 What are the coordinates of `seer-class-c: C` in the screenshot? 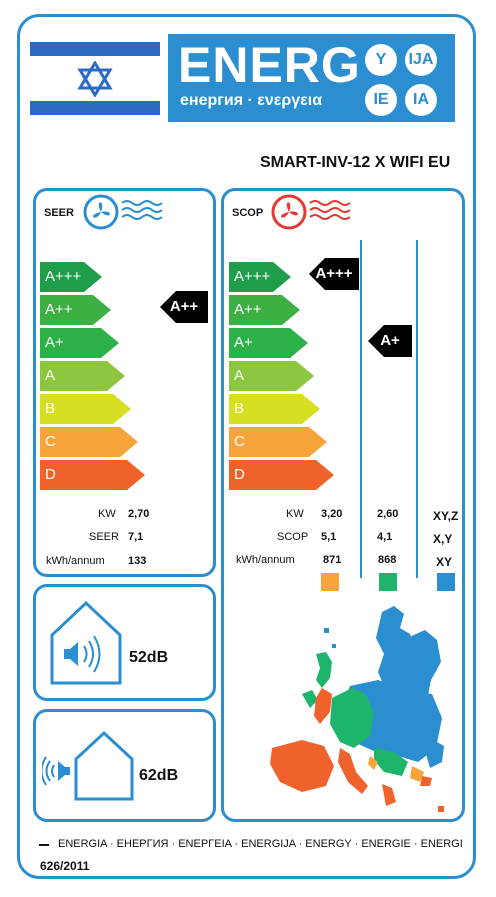 It's located at (89, 442).